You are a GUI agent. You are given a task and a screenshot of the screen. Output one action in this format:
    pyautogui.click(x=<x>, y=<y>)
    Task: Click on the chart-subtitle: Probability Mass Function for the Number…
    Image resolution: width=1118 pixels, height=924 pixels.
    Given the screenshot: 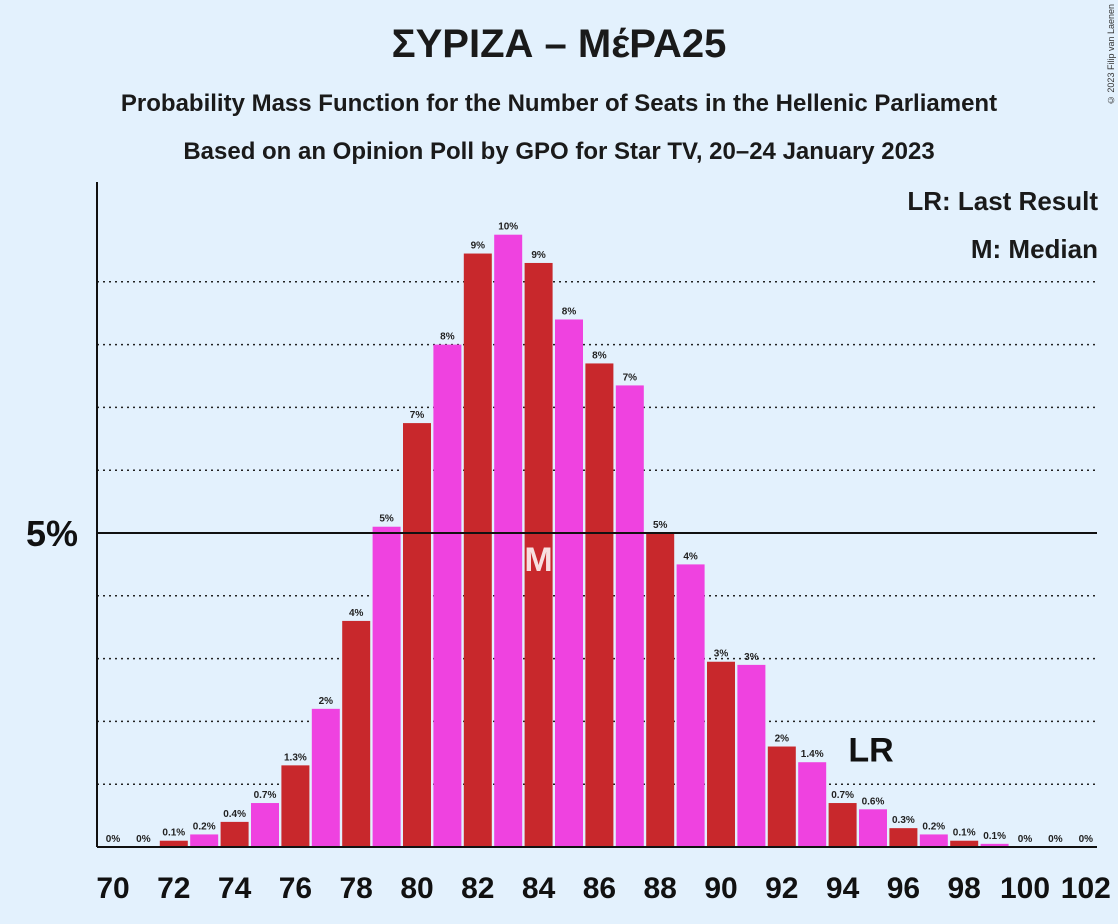 What is the action you would take?
    pyautogui.click(x=559, y=103)
    